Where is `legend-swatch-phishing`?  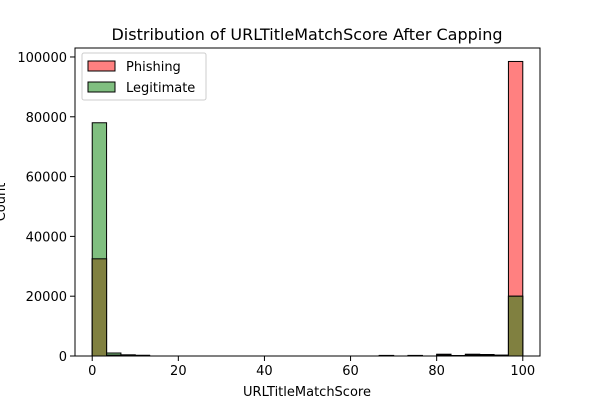
legend-swatch-phishing is located at coordinates (101, 66).